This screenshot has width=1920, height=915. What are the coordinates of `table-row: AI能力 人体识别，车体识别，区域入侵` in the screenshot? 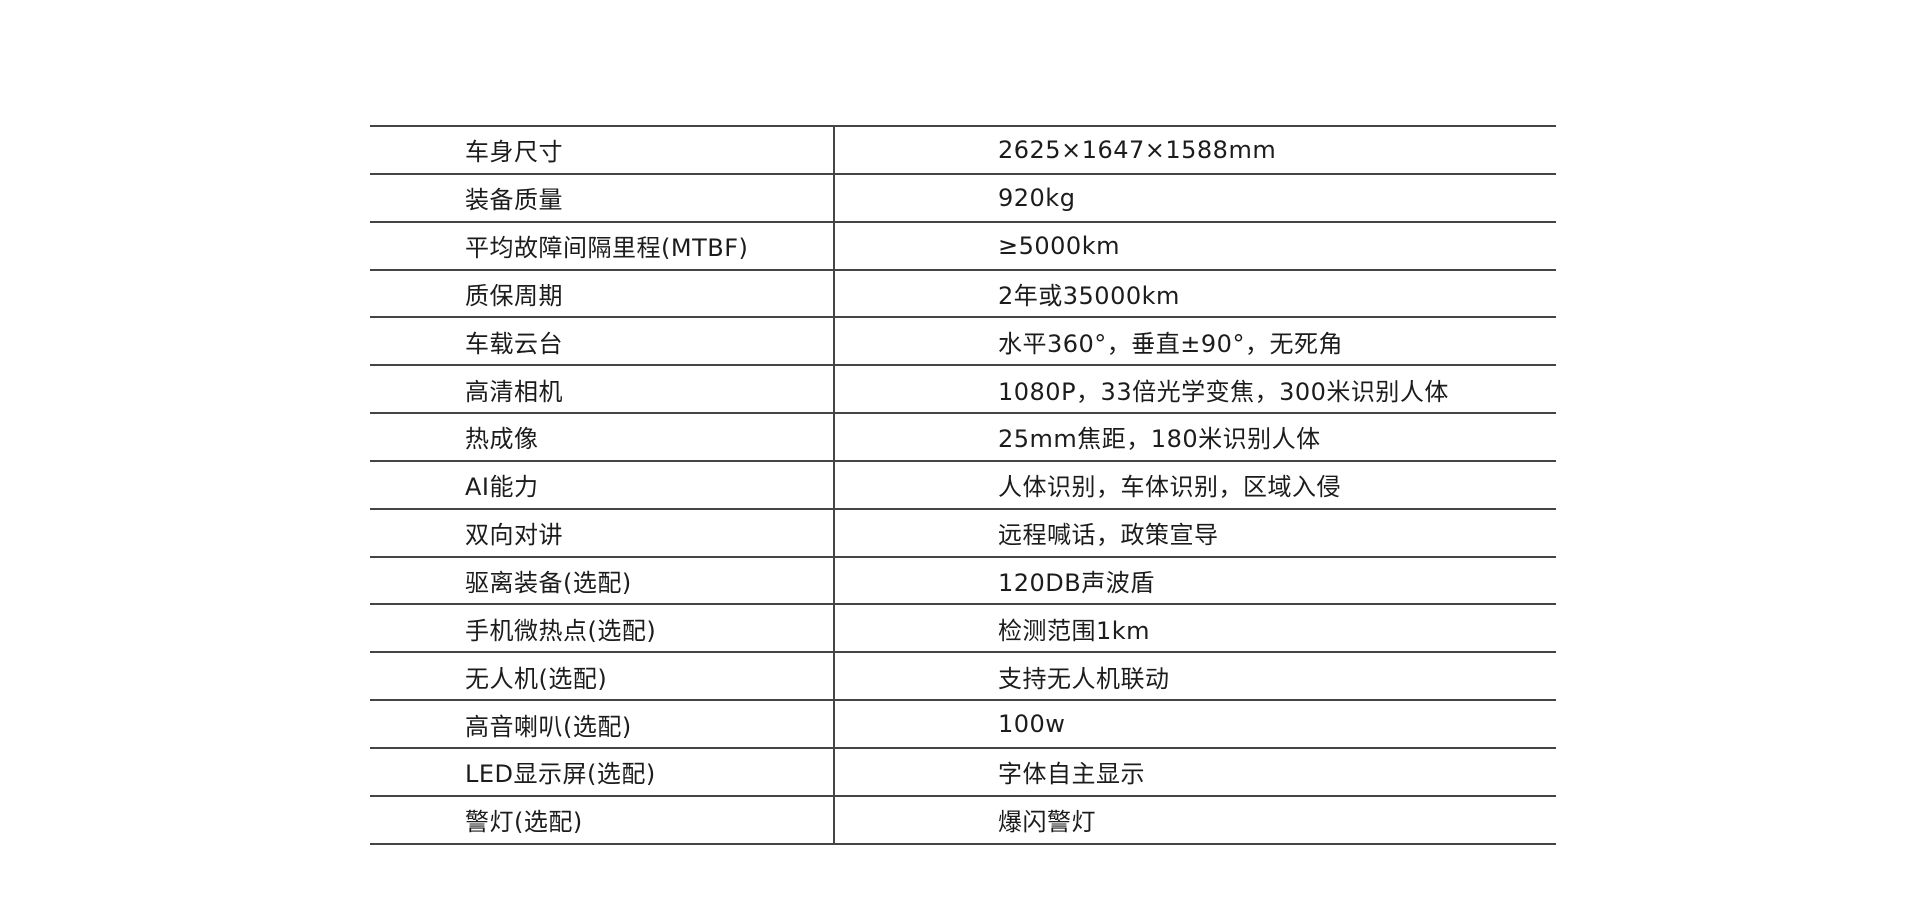 It's located at (963, 485).